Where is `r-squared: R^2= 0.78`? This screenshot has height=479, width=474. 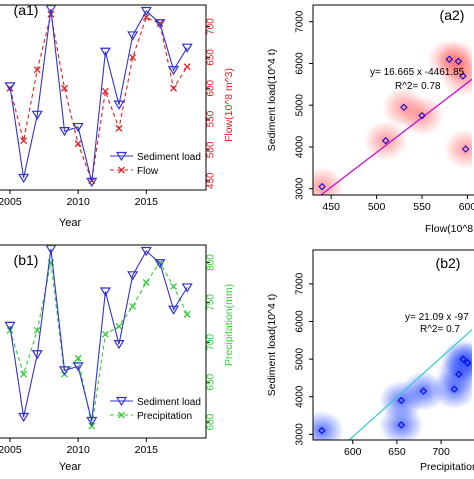 r-squared: R^2= 0.78 is located at coordinates (418, 86).